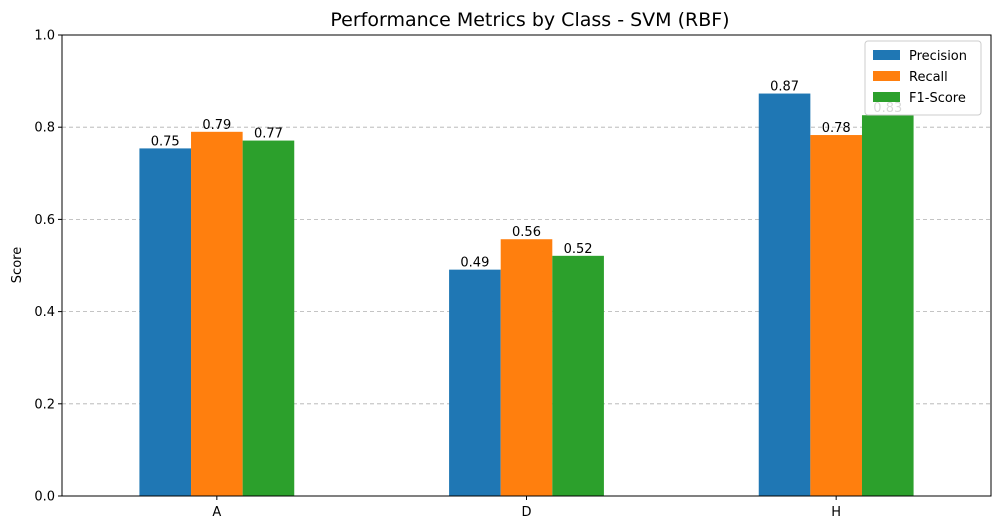 Image resolution: width=1001 pixels, height=530 pixels. I want to click on legend: Precision Recall F1-Score, so click(923, 78).